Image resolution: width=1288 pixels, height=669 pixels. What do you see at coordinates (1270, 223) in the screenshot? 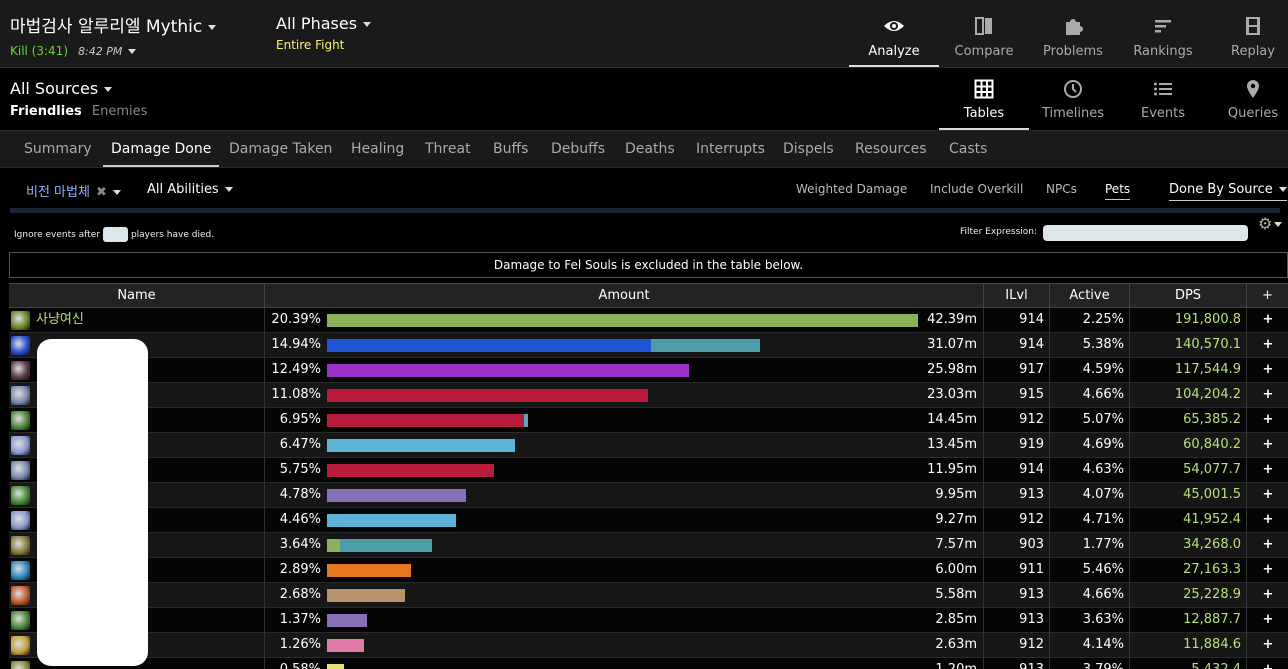
I see `gear-icon: ⚙` at bounding box center [1270, 223].